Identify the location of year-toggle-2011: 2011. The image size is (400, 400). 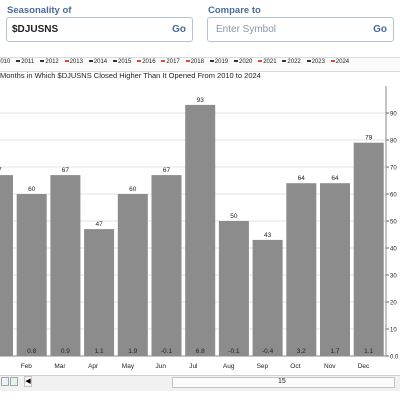
(25, 62).